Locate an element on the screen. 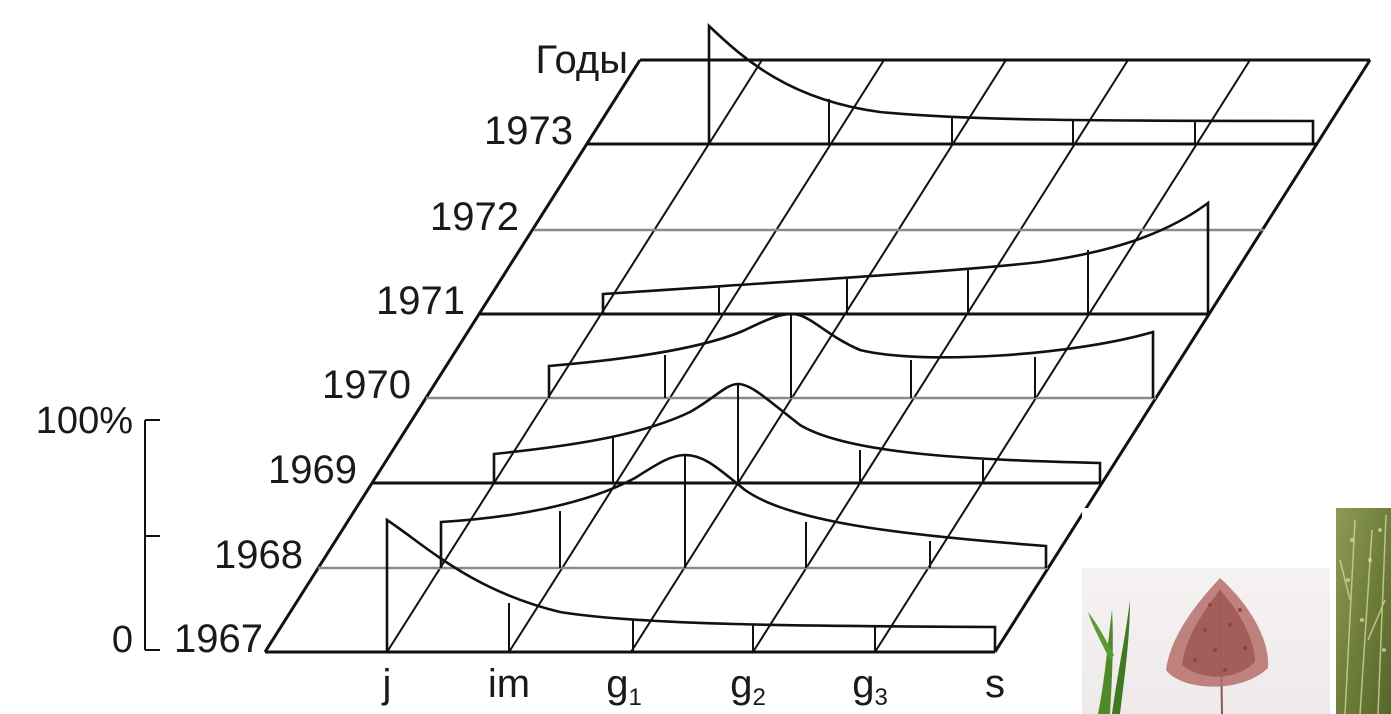  distribution-1970 is located at coordinates (851, 355).